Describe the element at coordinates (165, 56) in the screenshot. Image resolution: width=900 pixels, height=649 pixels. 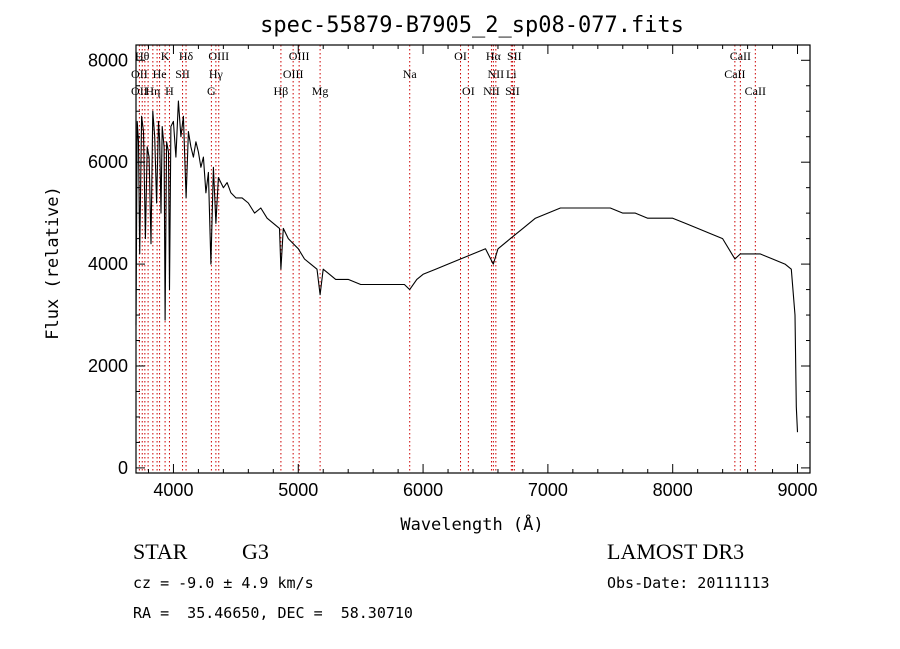
I see `reference-line-label: K` at that location.